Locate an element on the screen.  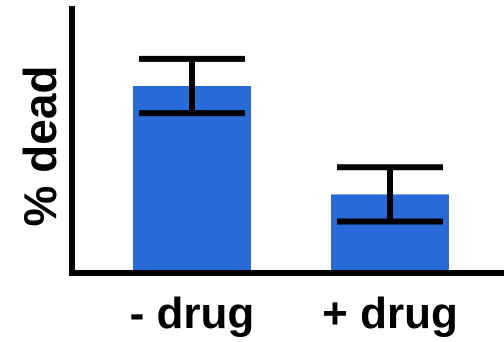
x-tick-label: - drug is located at coordinates (192, 313).